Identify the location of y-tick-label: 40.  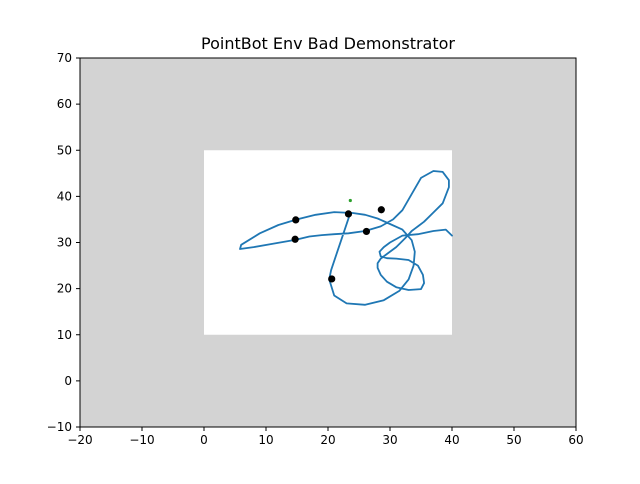
(64, 196).